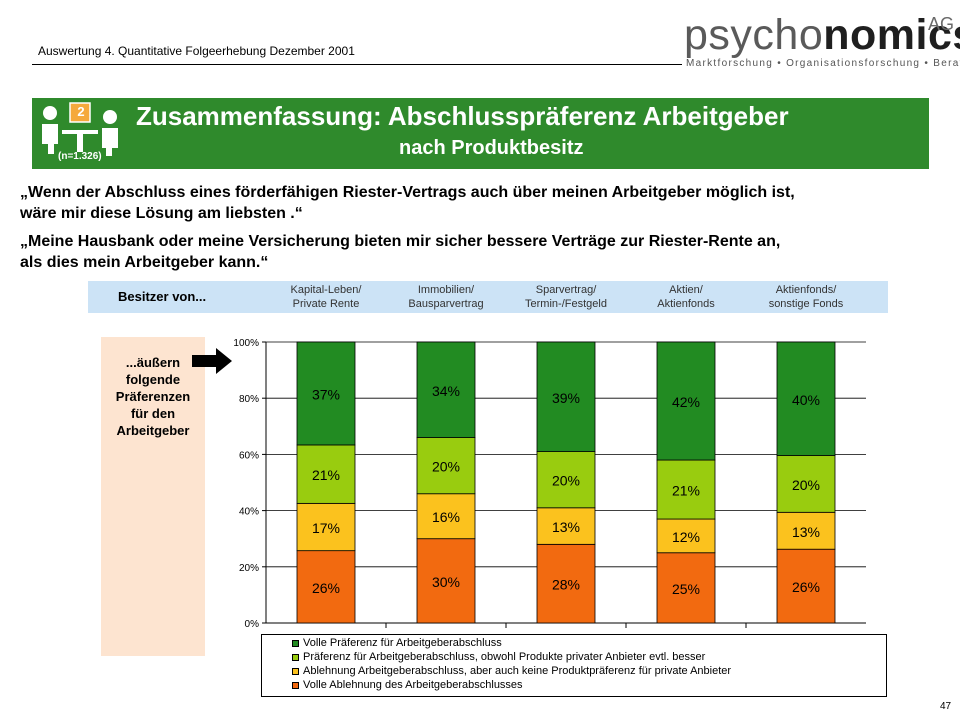 The height and width of the screenshot is (720, 960). I want to click on category-label-line: Immobilien/, so click(446, 290).